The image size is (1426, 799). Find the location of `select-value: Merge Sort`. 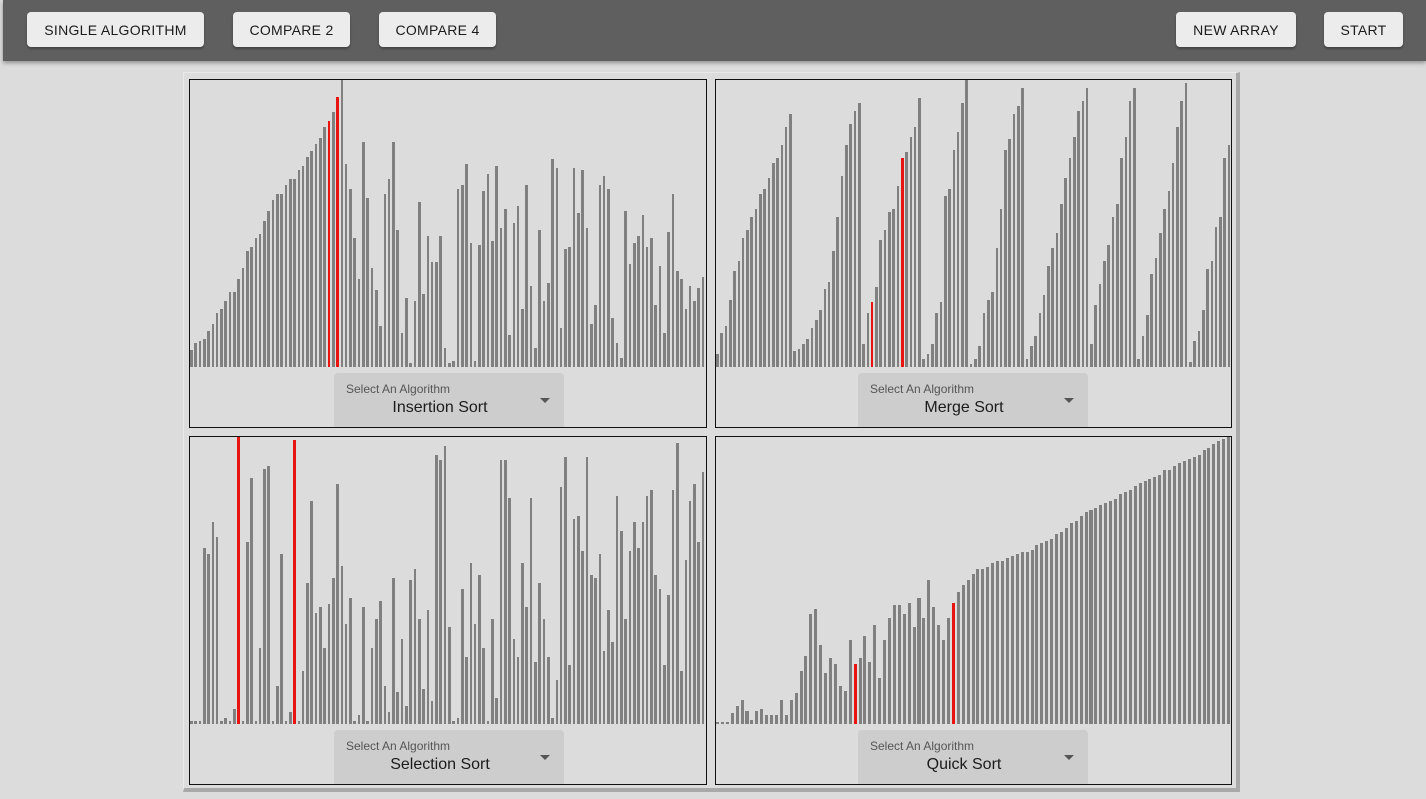

select-value: Merge Sort is located at coordinates (964, 407).